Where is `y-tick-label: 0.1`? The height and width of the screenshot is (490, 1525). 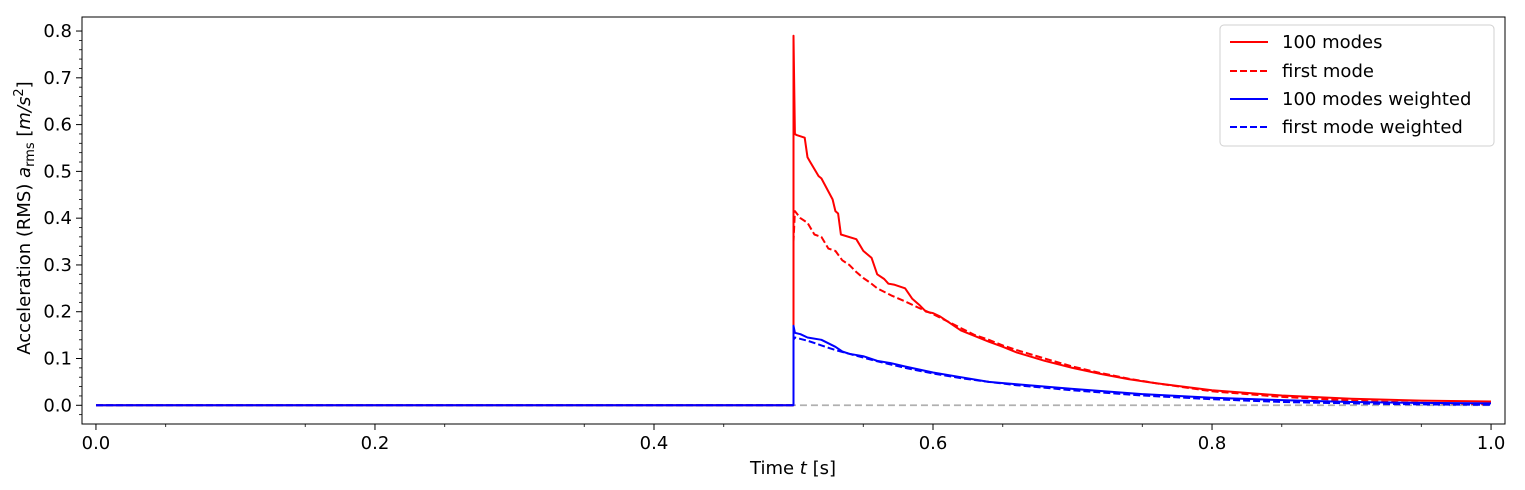 y-tick-label: 0.1 is located at coordinates (57, 359).